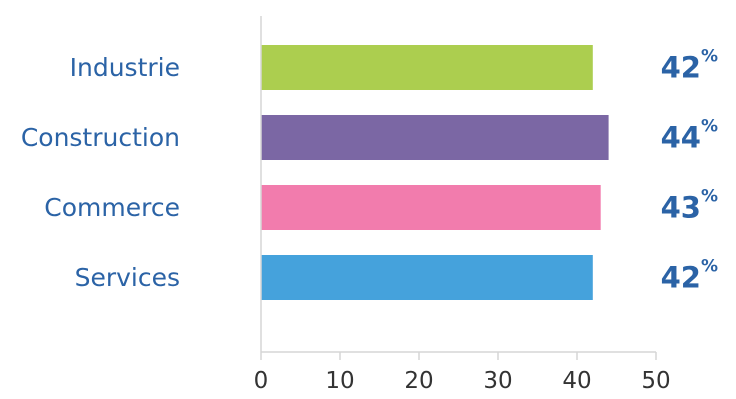  Describe the element at coordinates (689, 276) in the screenshot. I see `value-label-services: 42%` at that location.